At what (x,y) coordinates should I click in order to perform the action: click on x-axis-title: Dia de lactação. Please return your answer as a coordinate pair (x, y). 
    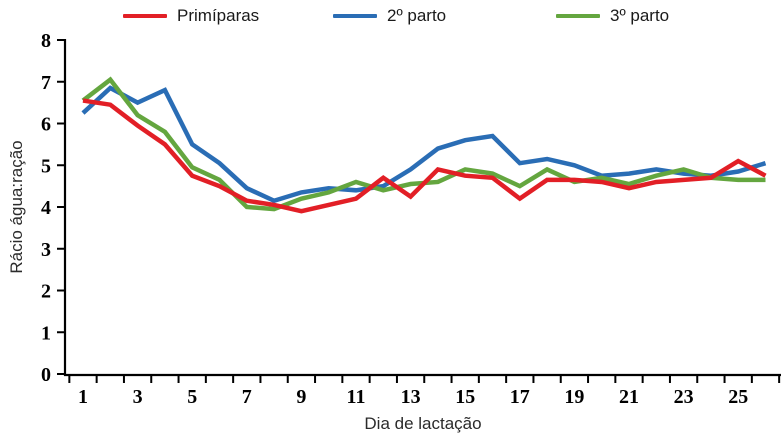
    Looking at the image, I should click on (423, 423).